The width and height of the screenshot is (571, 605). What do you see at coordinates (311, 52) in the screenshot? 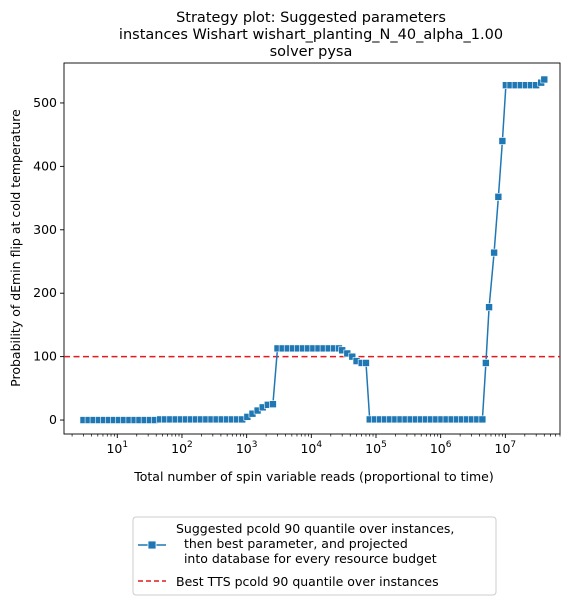
I see `title-line-3: solver pysa` at bounding box center [311, 52].